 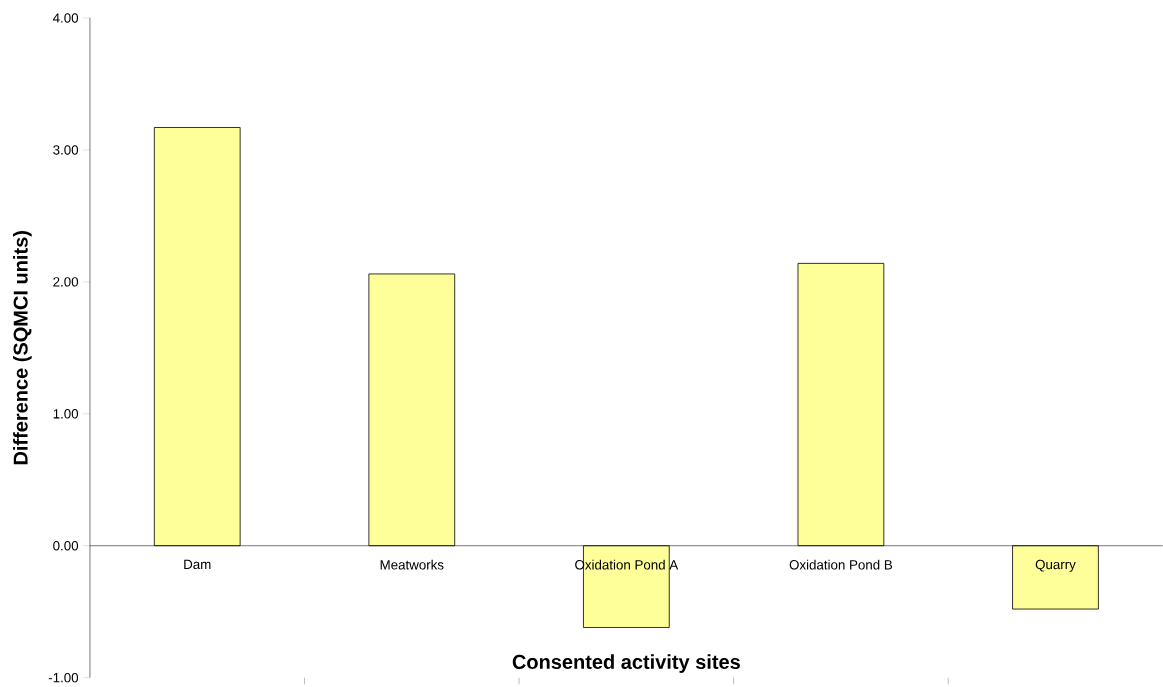 I want to click on y-tick-label: 3.00, so click(x=66, y=150).